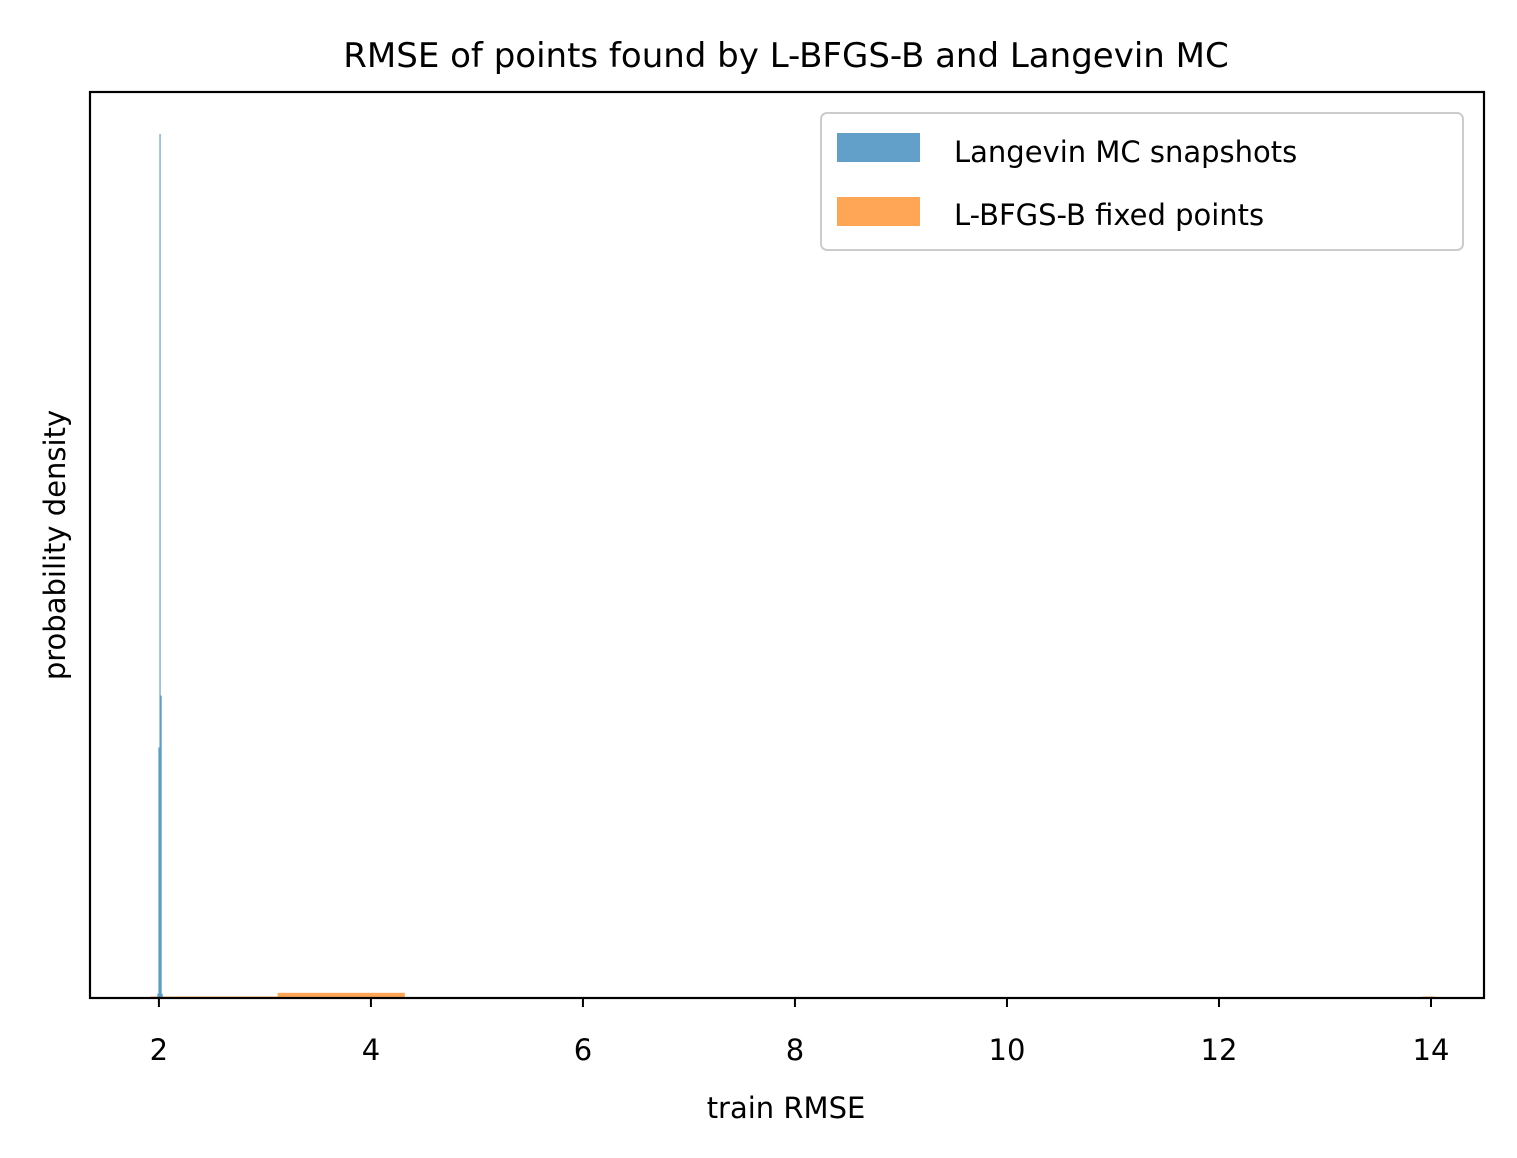 The width and height of the screenshot is (1517, 1158). What do you see at coordinates (795, 1050) in the screenshot?
I see `x-tick-label-8: 8` at bounding box center [795, 1050].